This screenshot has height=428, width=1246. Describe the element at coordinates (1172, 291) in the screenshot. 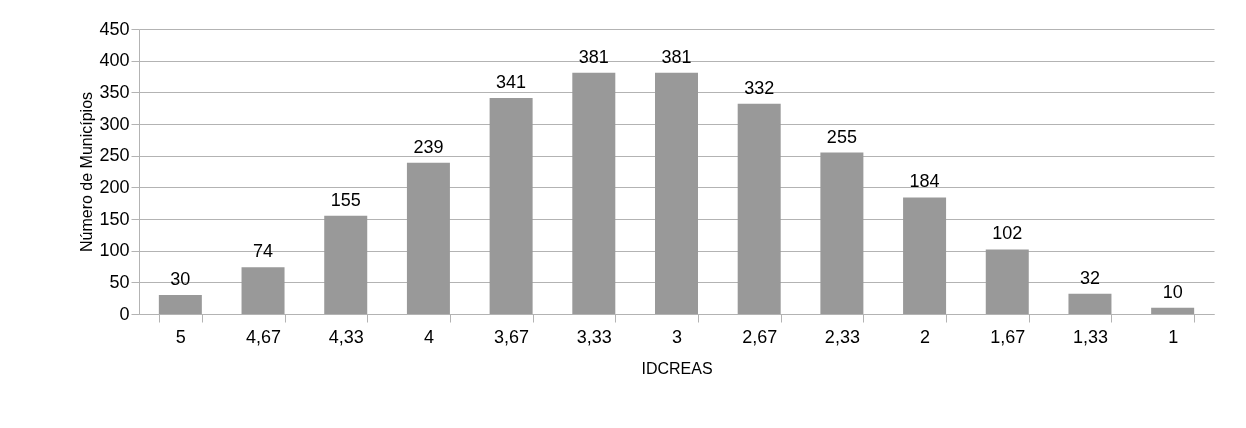

I see `data-label: 10` at that location.